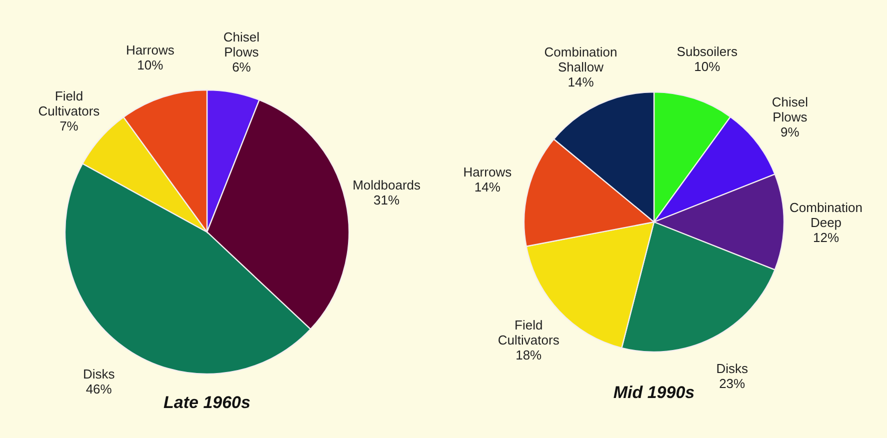  What do you see at coordinates (529, 355) in the screenshot?
I see `data-label: 18%` at bounding box center [529, 355].